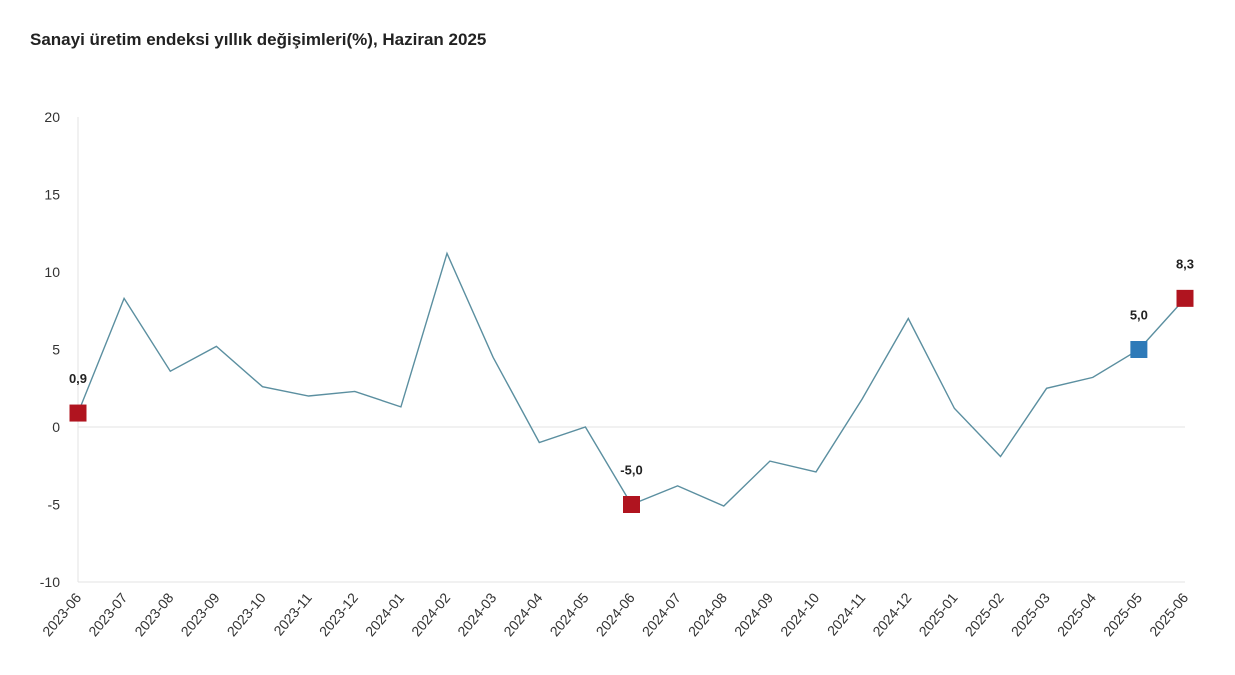  Describe the element at coordinates (568, 614) in the screenshot. I see `x-tick-label: 2024-05` at that location.